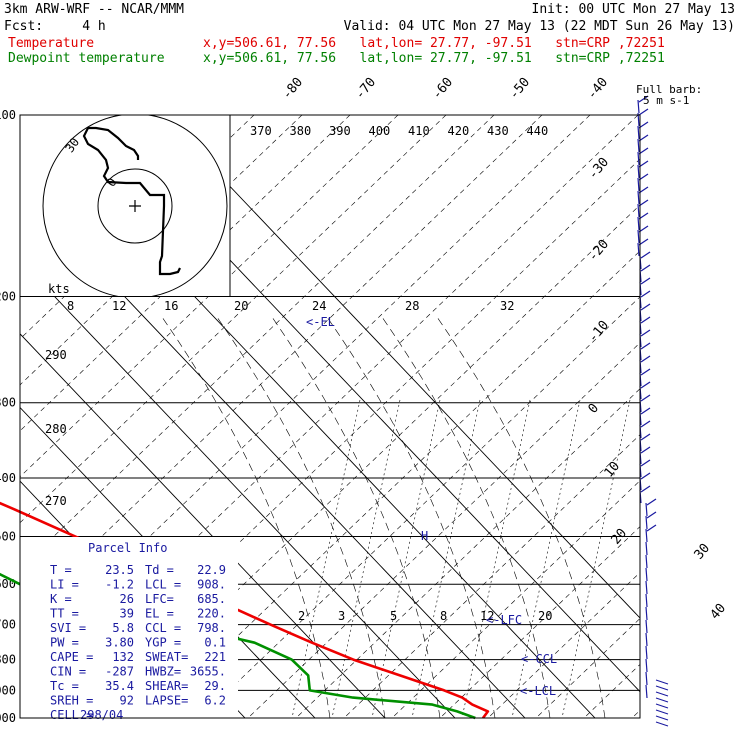  What do you see at coordinates (163, 628) in the screenshot?
I see `parcel-row-label2: CCL =` at bounding box center [163, 628].